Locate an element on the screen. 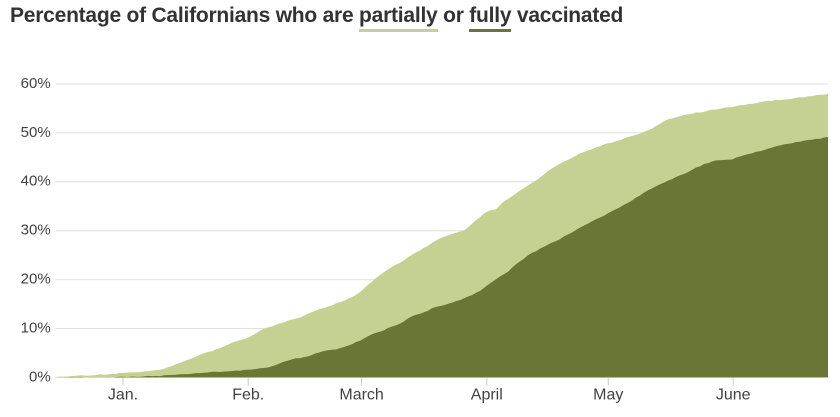  svg-text: Feb. is located at coordinates (248, 395).